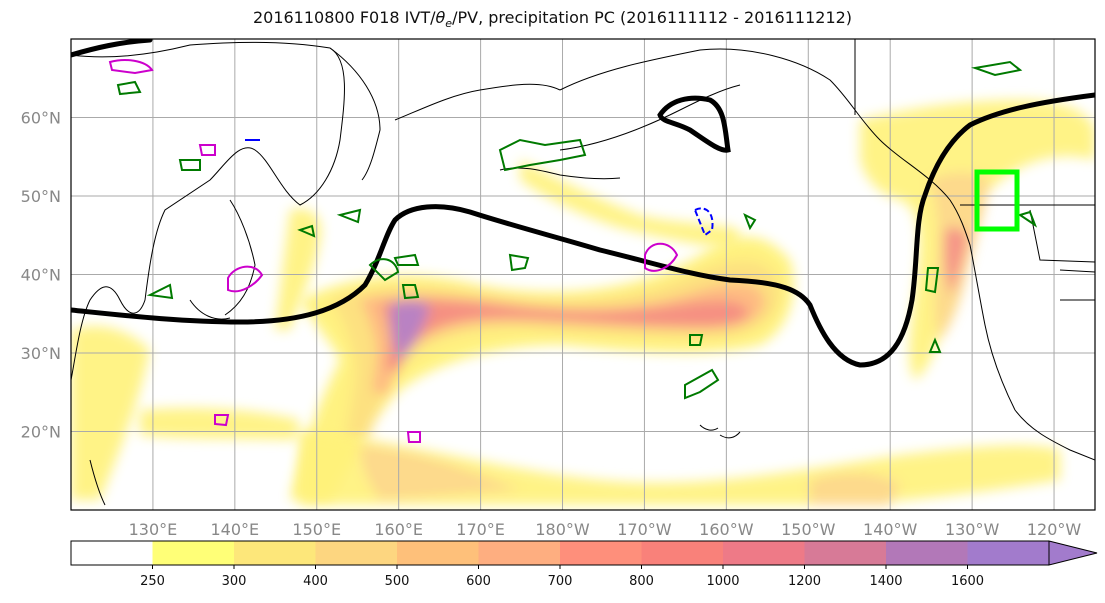 The image size is (1105, 603). What do you see at coordinates (885, 581) in the screenshot?
I see `colorbar-tick-label: 1400` at bounding box center [885, 581].